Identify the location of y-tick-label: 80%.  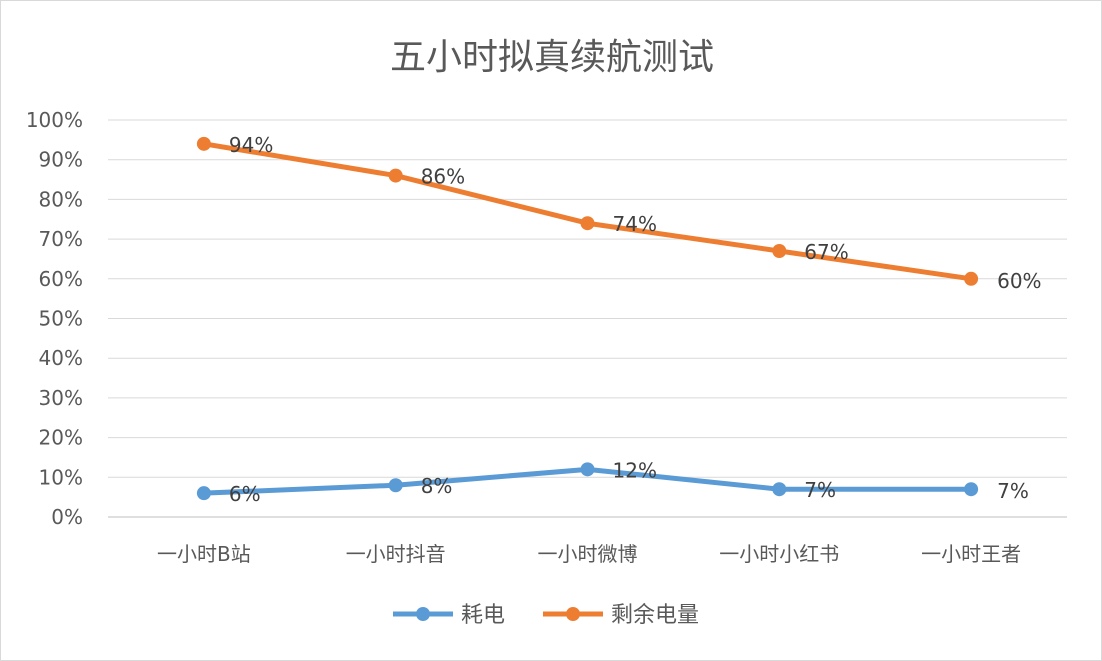
(61, 199).